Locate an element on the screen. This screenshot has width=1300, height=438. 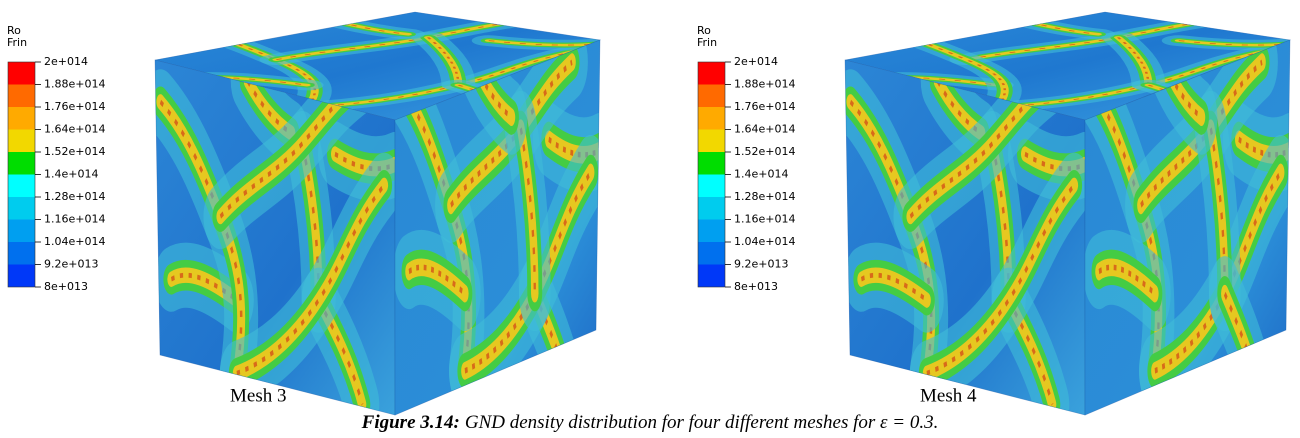
panel-caption: Mesh 3 is located at coordinates (258, 395).